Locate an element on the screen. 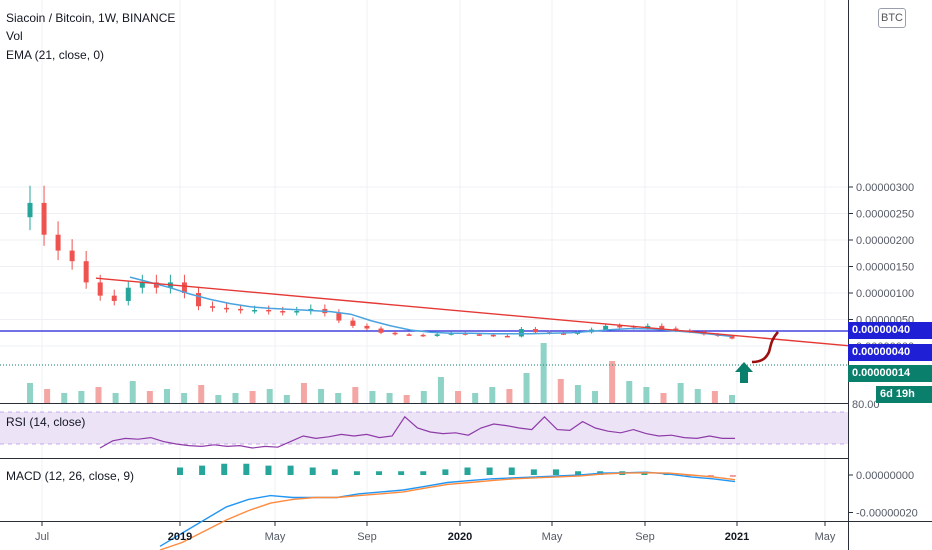  rsi-band is located at coordinates (424, 428).